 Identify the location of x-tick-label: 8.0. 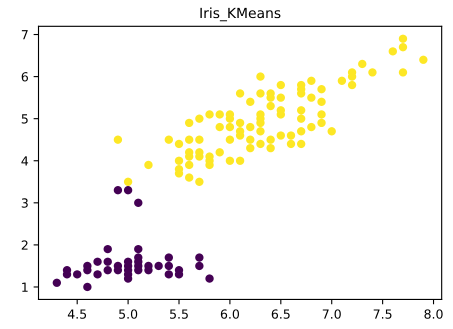
(433, 314).